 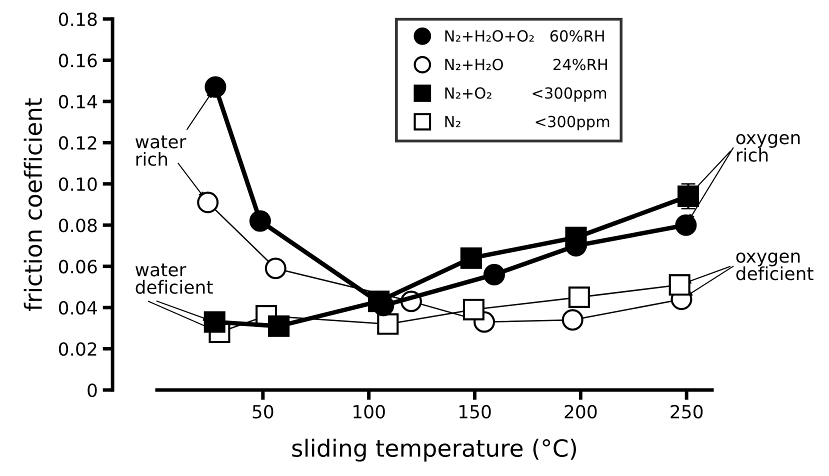 What do you see at coordinates (33, 204) in the screenshot?
I see `y-axis-title: friction coefficient` at bounding box center [33, 204].